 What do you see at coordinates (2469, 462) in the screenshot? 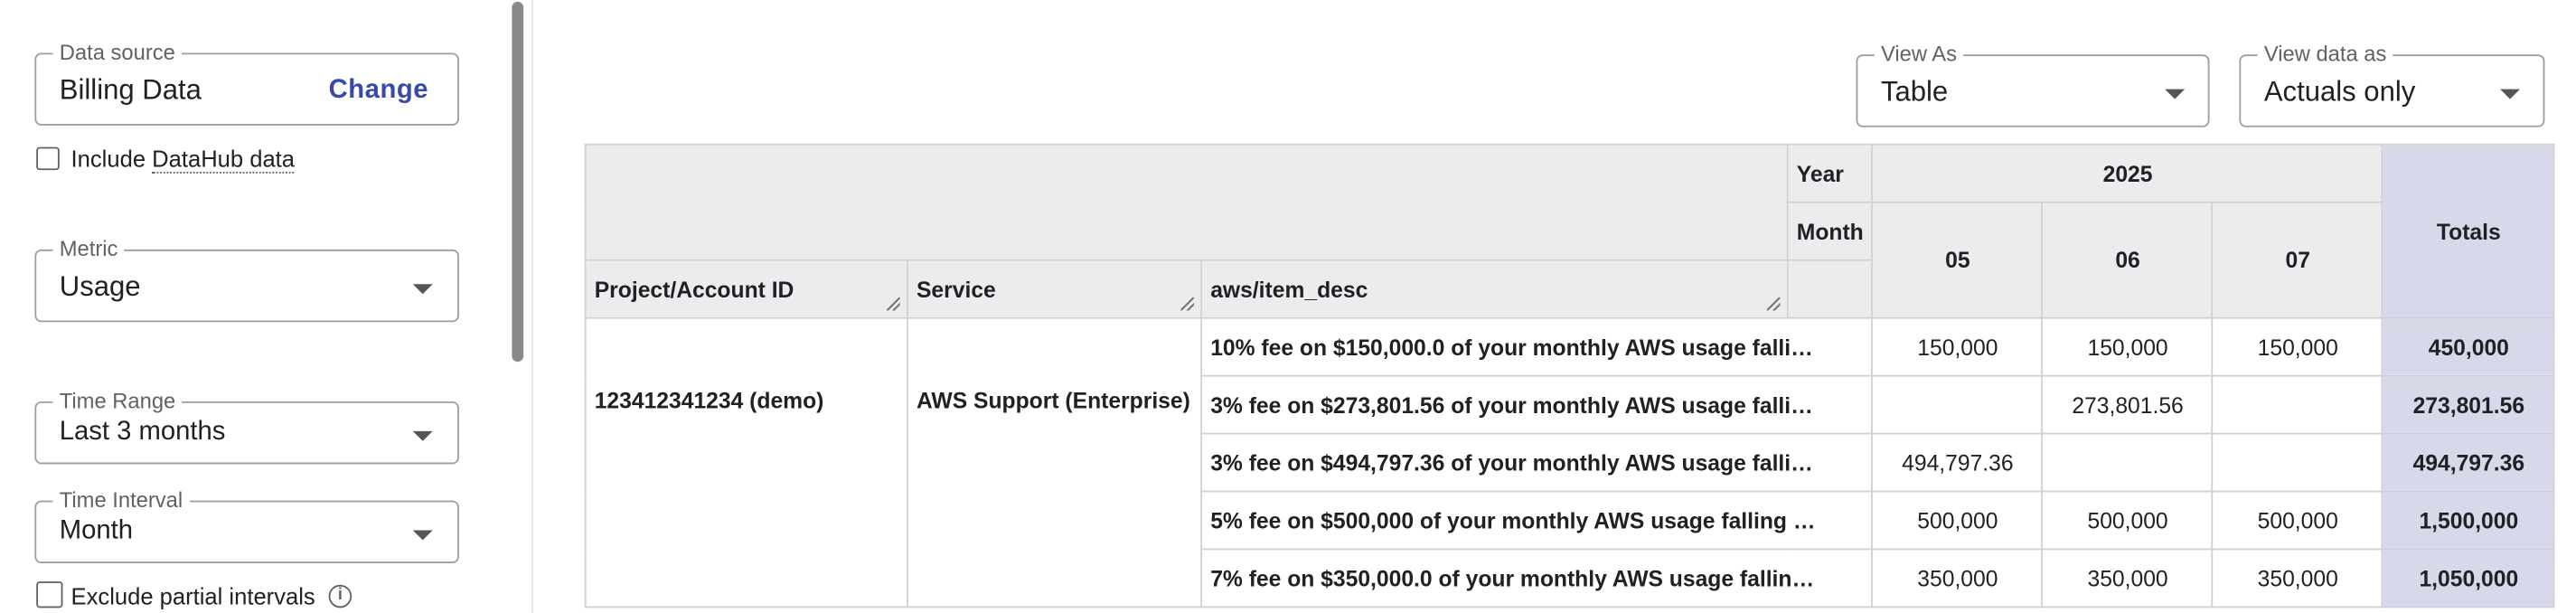
I see `total-cell: 494,797.36` at bounding box center [2469, 462].